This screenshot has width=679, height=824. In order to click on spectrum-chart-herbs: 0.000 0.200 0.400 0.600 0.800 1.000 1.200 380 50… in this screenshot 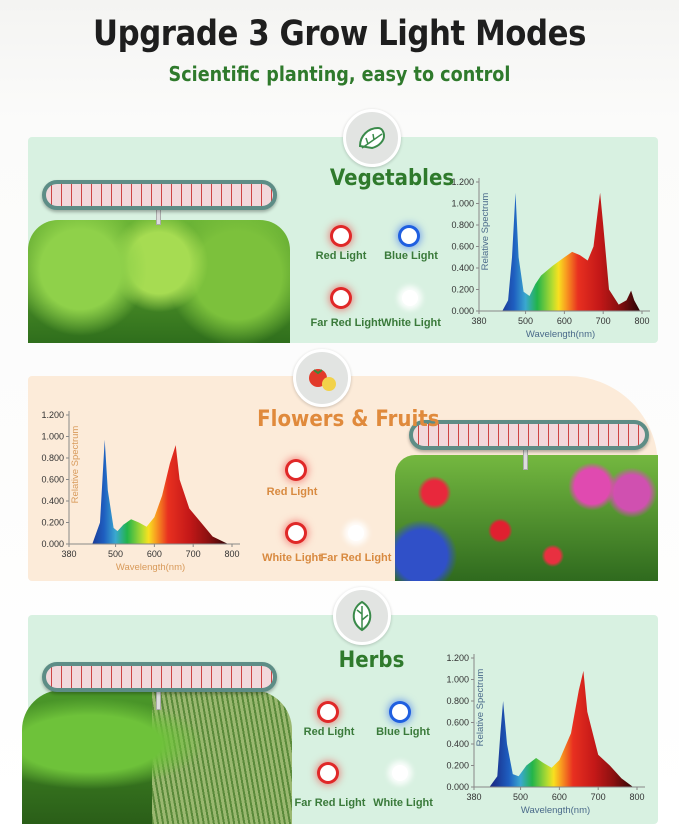, I will do `click(545, 734)`.